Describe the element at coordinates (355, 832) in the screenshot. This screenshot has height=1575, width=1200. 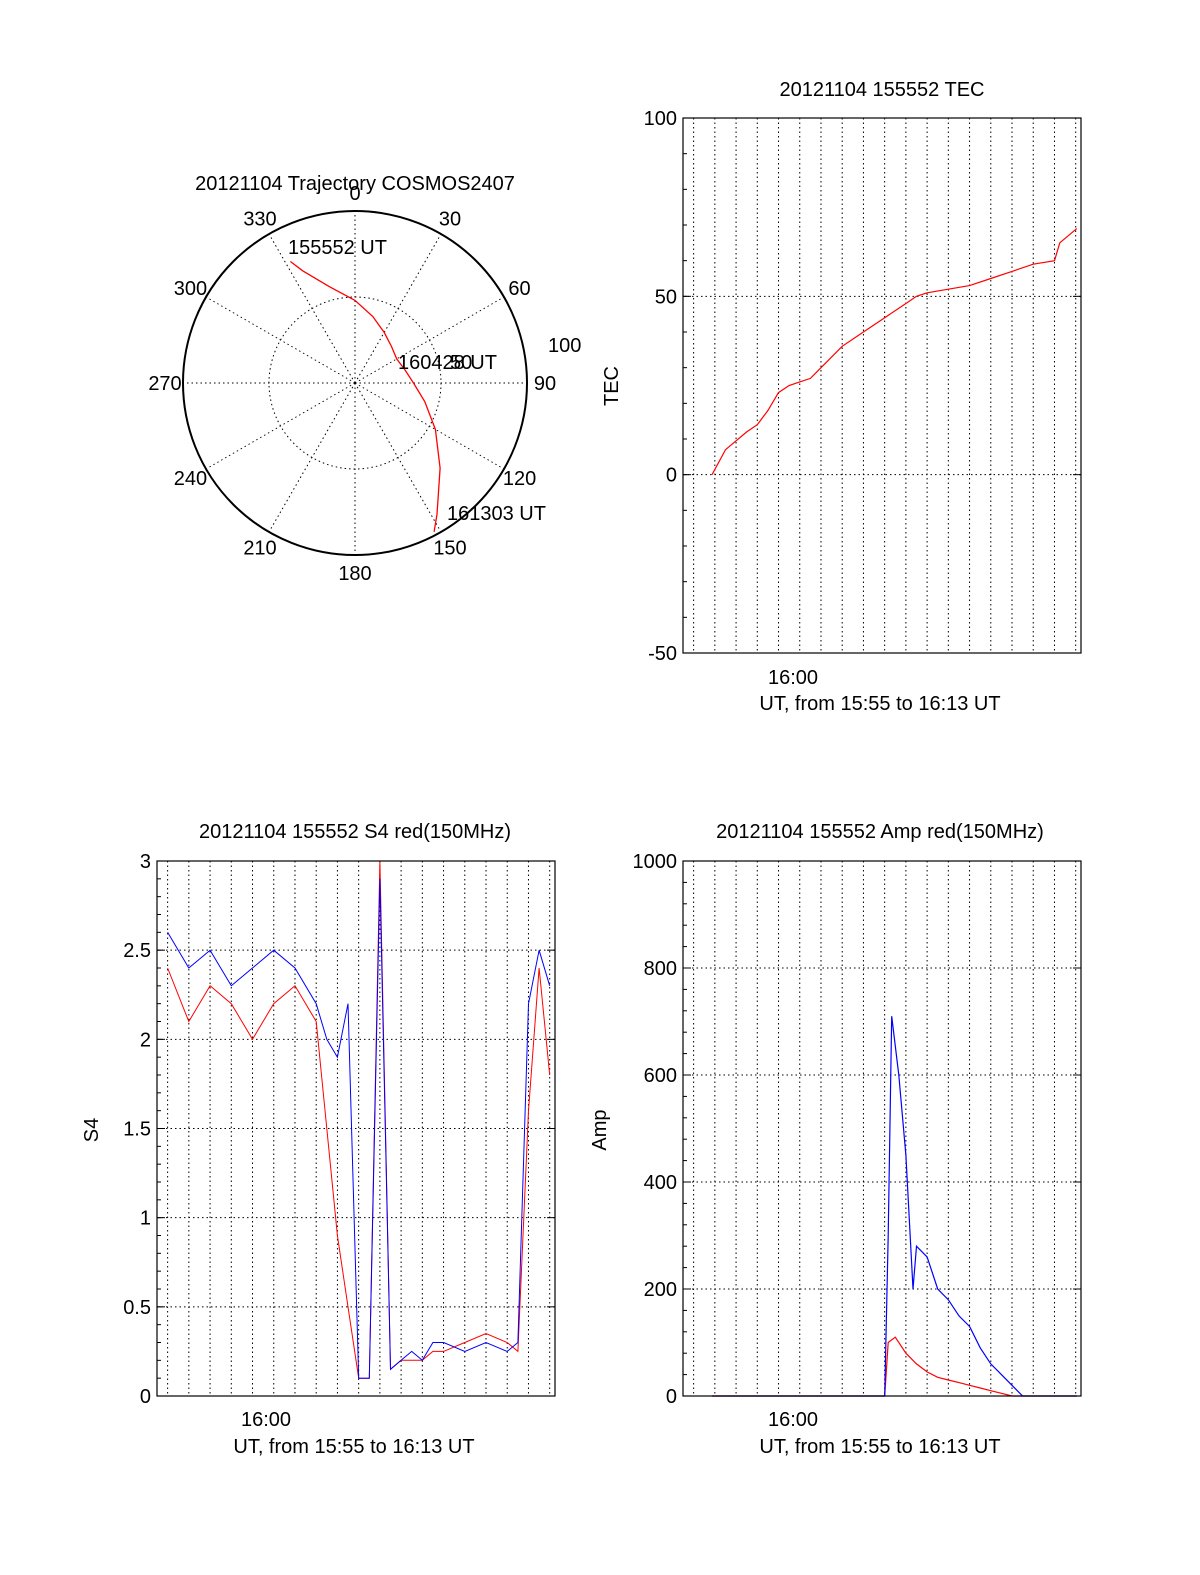
I see `s4-title: 20121104 155552 S4 red(150MHz)` at that location.